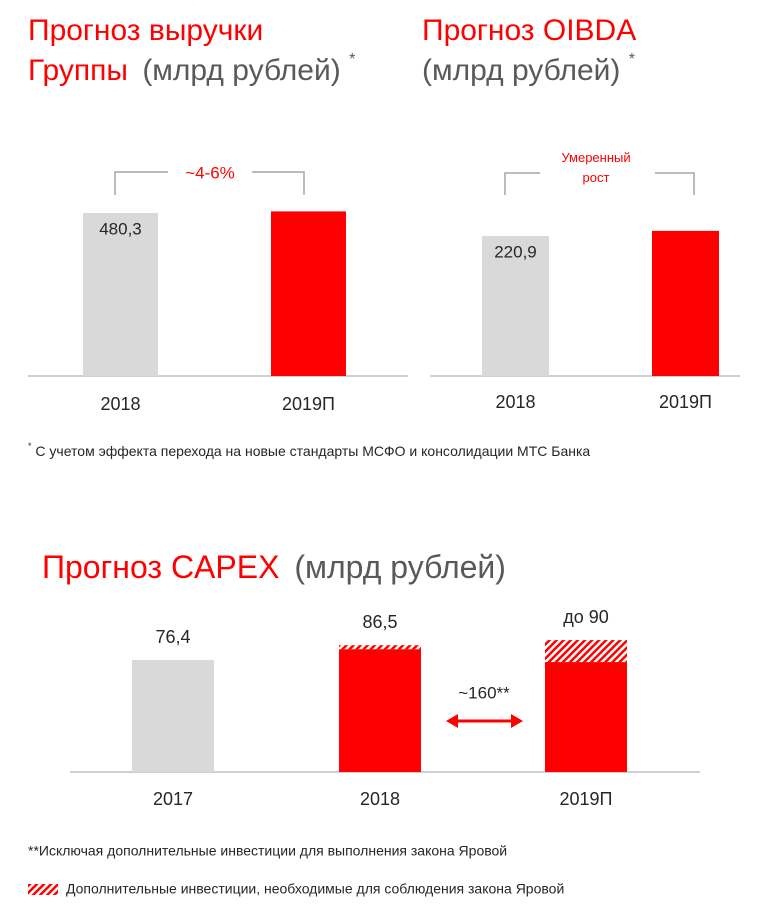  What do you see at coordinates (515, 251) in the screenshot?
I see `value-label: 220,9` at bounding box center [515, 251].